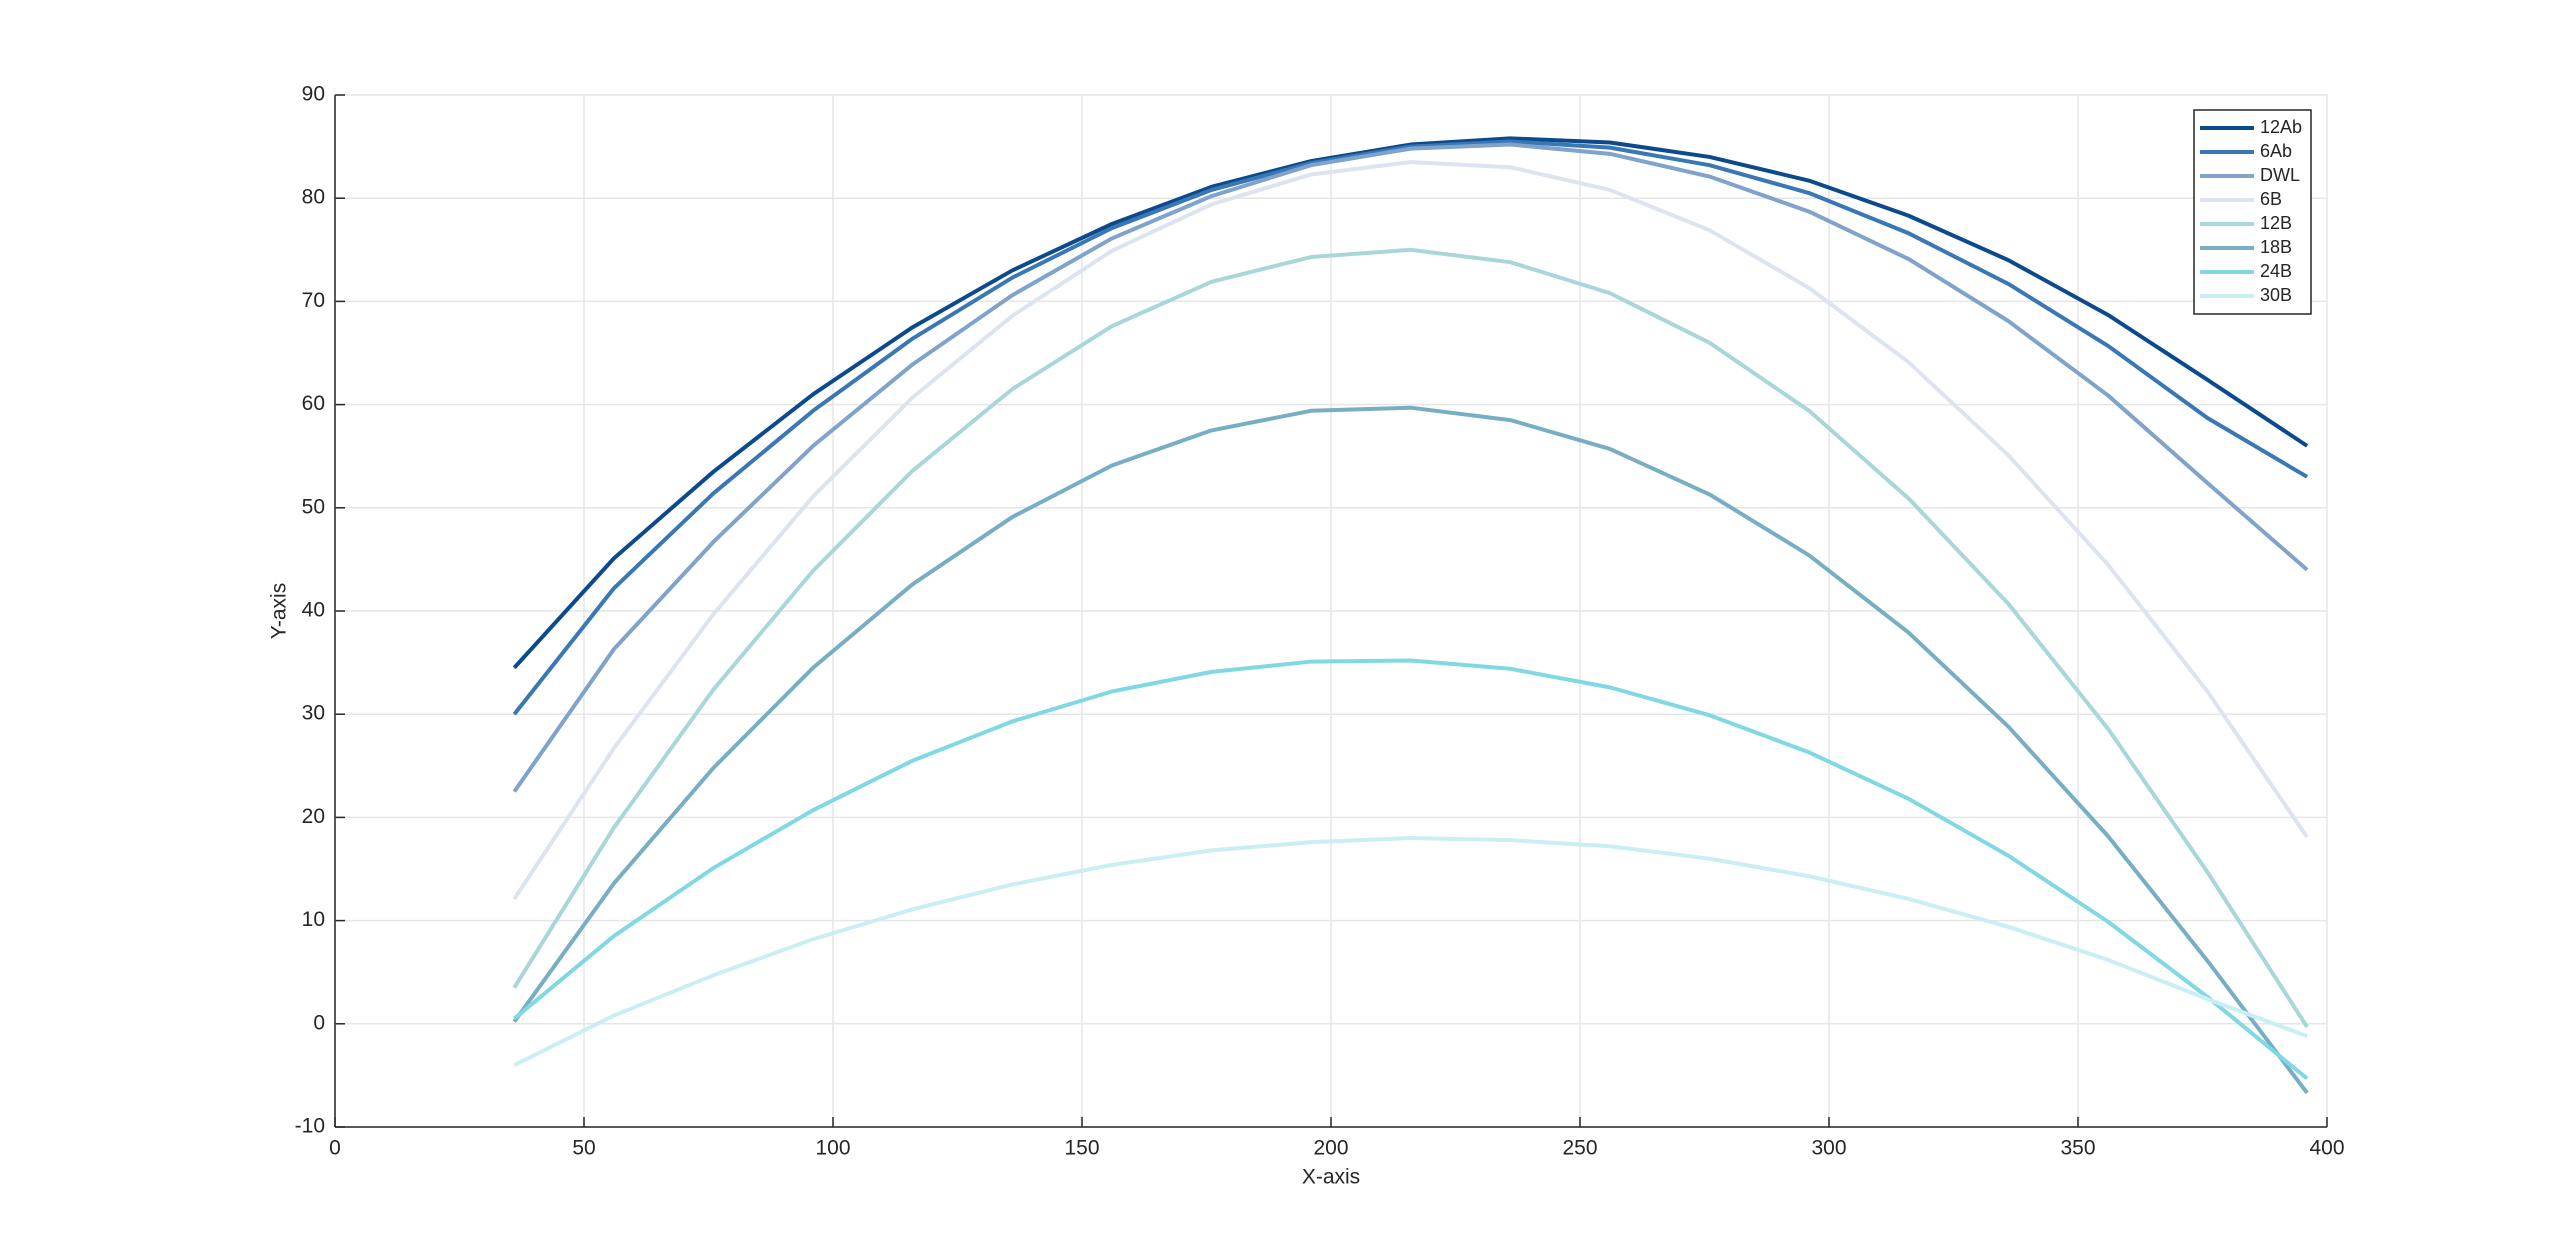 This screenshot has width=2560, height=1260. Describe the element at coordinates (2276, 223) in the screenshot. I see `legend-label: 12B` at that location.